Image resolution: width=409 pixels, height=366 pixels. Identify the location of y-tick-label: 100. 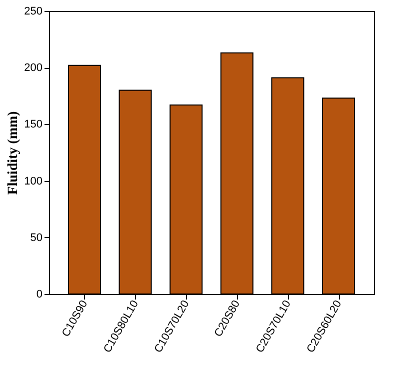
(33, 181).